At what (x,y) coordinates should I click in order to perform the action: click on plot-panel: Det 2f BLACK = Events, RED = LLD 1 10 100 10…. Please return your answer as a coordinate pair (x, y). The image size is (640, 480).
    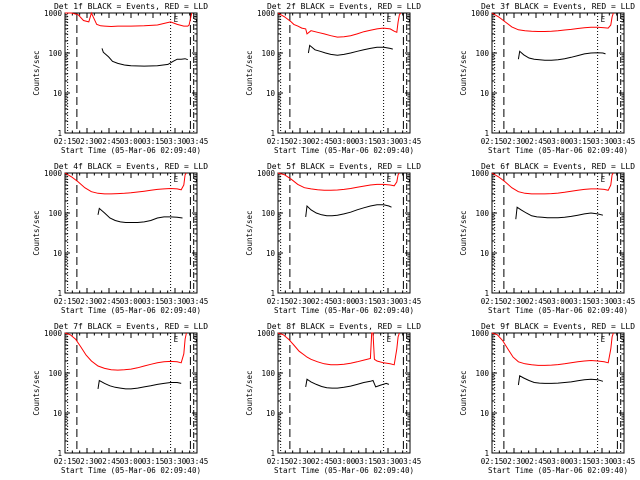
    Looking at the image, I should click on (333, 78).